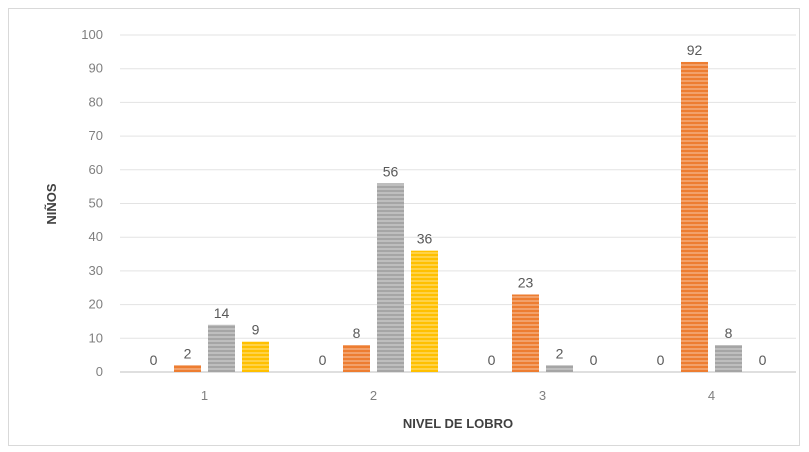  What do you see at coordinates (96, 68) in the screenshot?
I see `y-tick-label: 90` at bounding box center [96, 68].